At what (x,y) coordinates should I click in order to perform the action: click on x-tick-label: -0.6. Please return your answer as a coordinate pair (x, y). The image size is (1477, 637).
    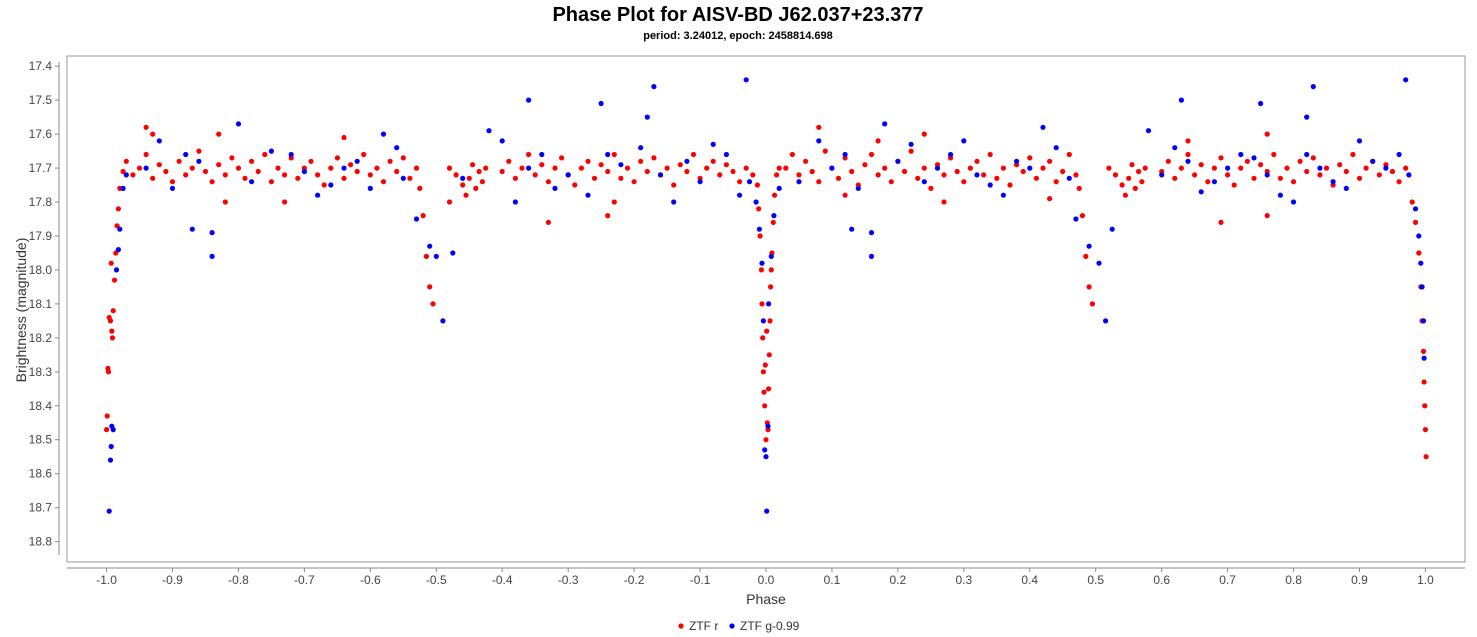
    Looking at the image, I should click on (370, 580).